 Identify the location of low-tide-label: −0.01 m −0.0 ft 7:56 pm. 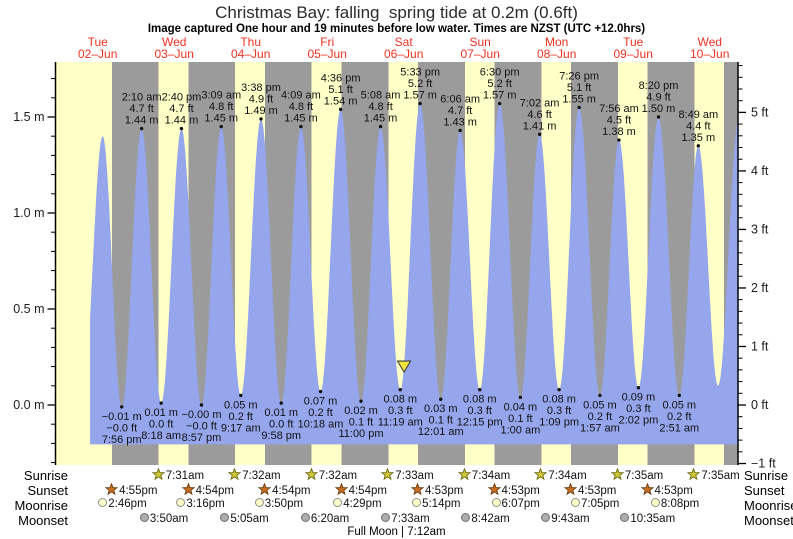
(122, 428).